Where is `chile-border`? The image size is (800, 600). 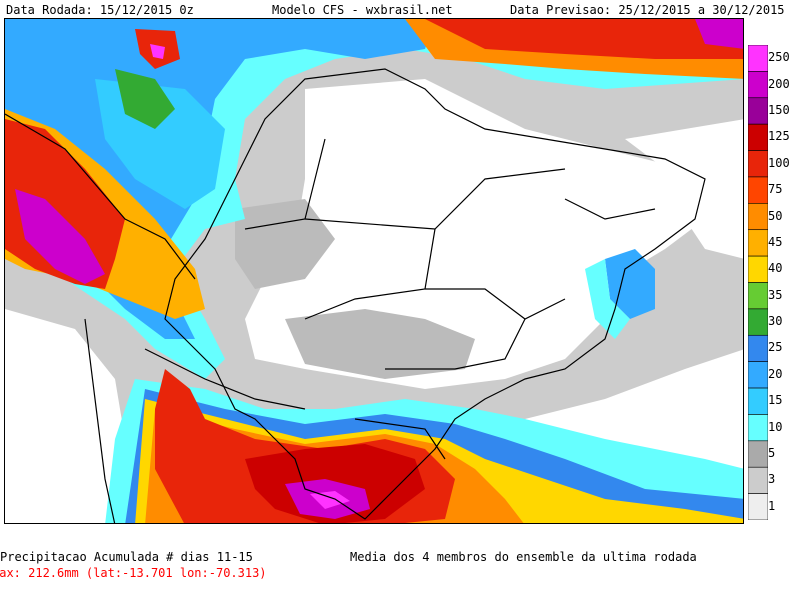 chile-border is located at coordinates (100, 420).